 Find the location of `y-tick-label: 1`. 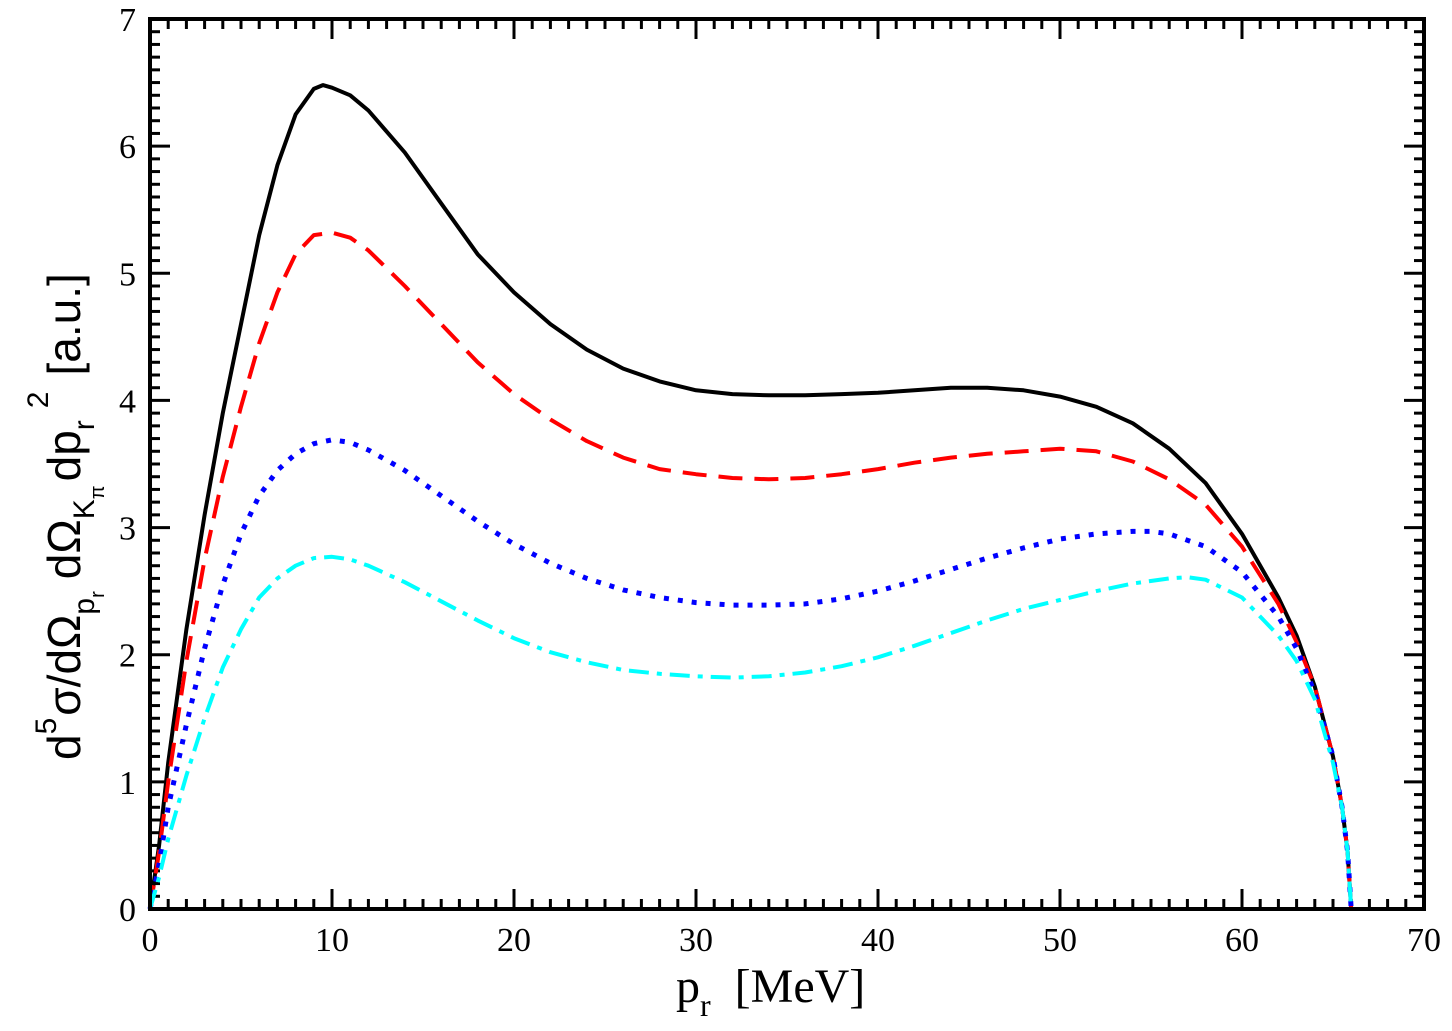

y-tick-label: 1 is located at coordinates (127, 783).